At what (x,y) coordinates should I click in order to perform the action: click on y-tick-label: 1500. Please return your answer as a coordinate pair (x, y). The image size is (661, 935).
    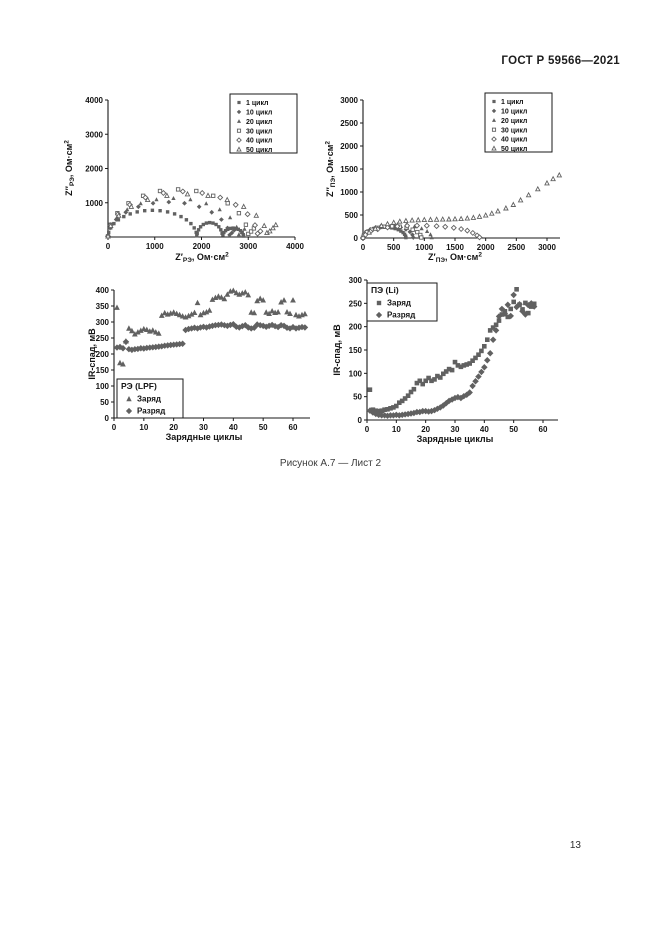
    Looking at the image, I should click on (349, 169).